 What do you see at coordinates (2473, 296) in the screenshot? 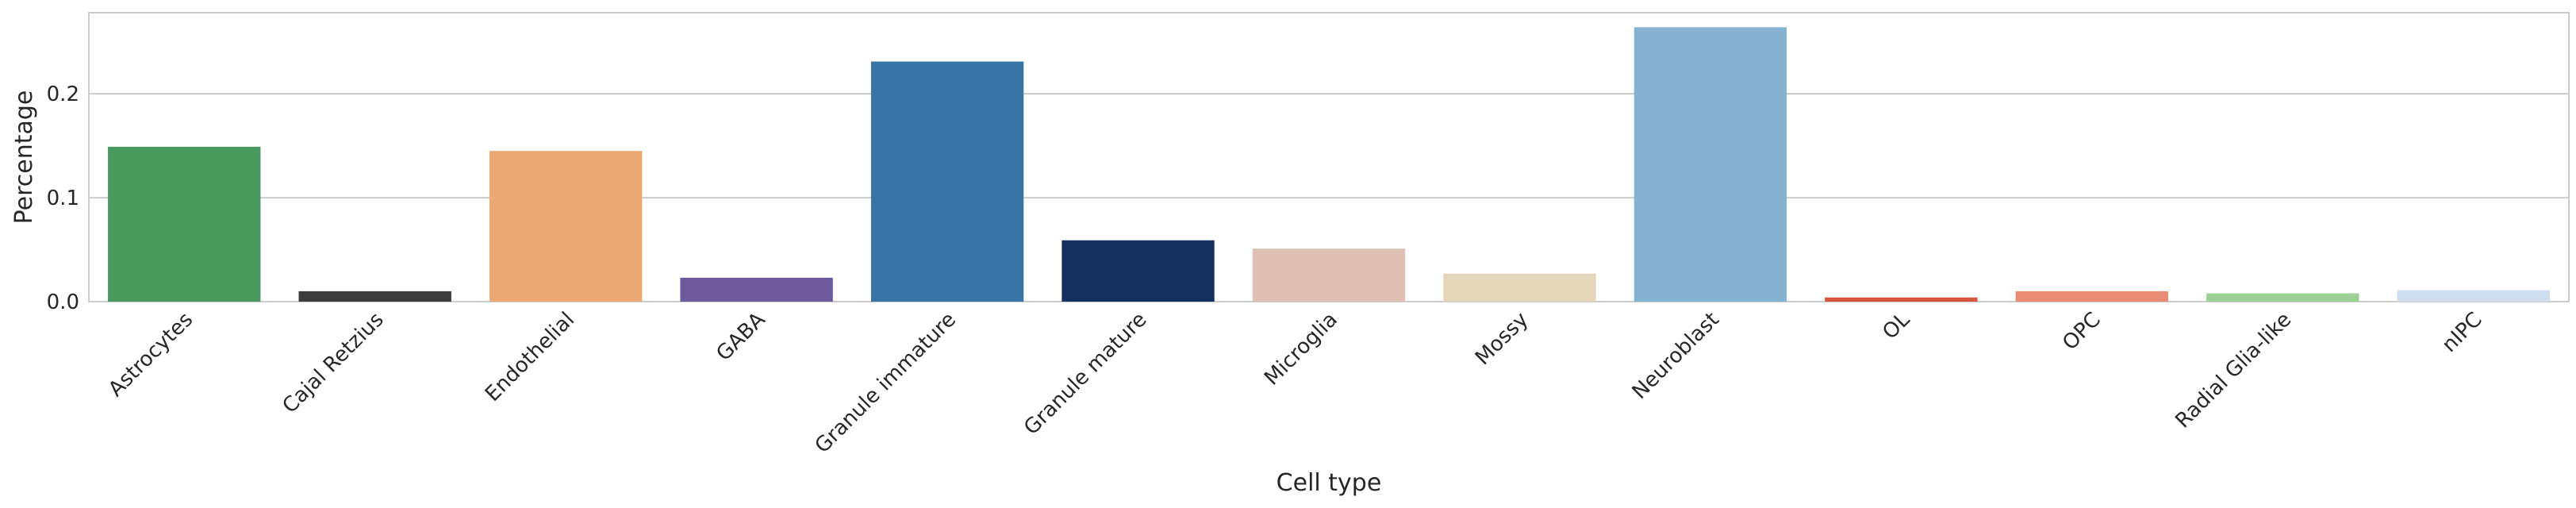
I see `bar-nipc` at bounding box center [2473, 296].